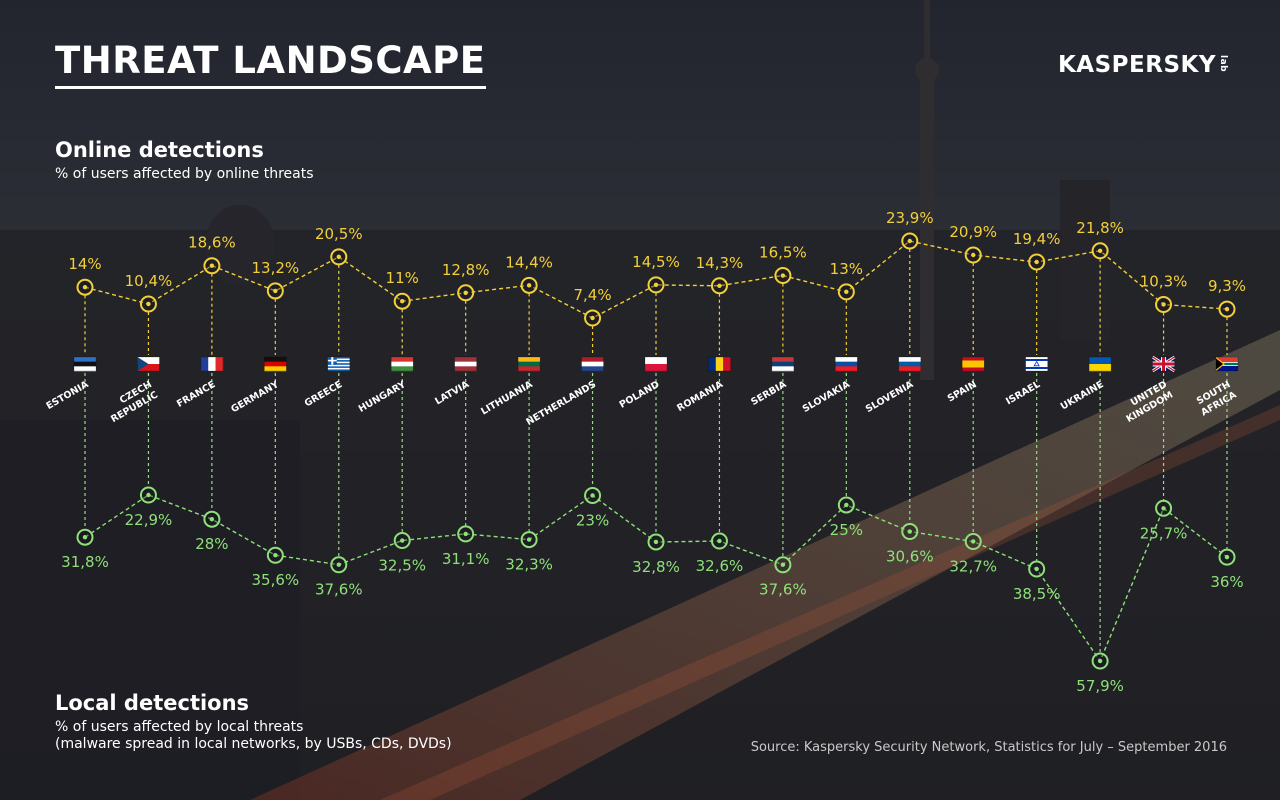  What do you see at coordinates (592, 520) in the screenshot?
I see `local-value-netherlands: 23%` at bounding box center [592, 520].